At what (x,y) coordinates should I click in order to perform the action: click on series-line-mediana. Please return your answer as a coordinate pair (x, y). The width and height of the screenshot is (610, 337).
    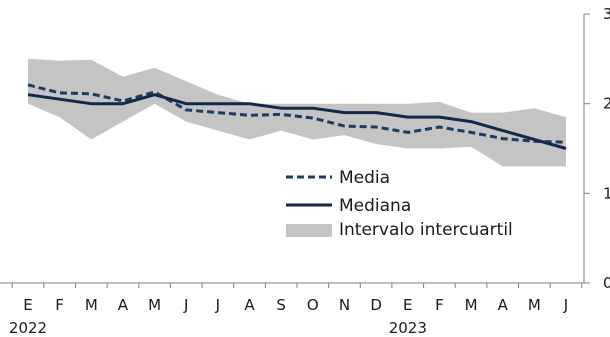
    Looking at the image, I should click on (297, 121).